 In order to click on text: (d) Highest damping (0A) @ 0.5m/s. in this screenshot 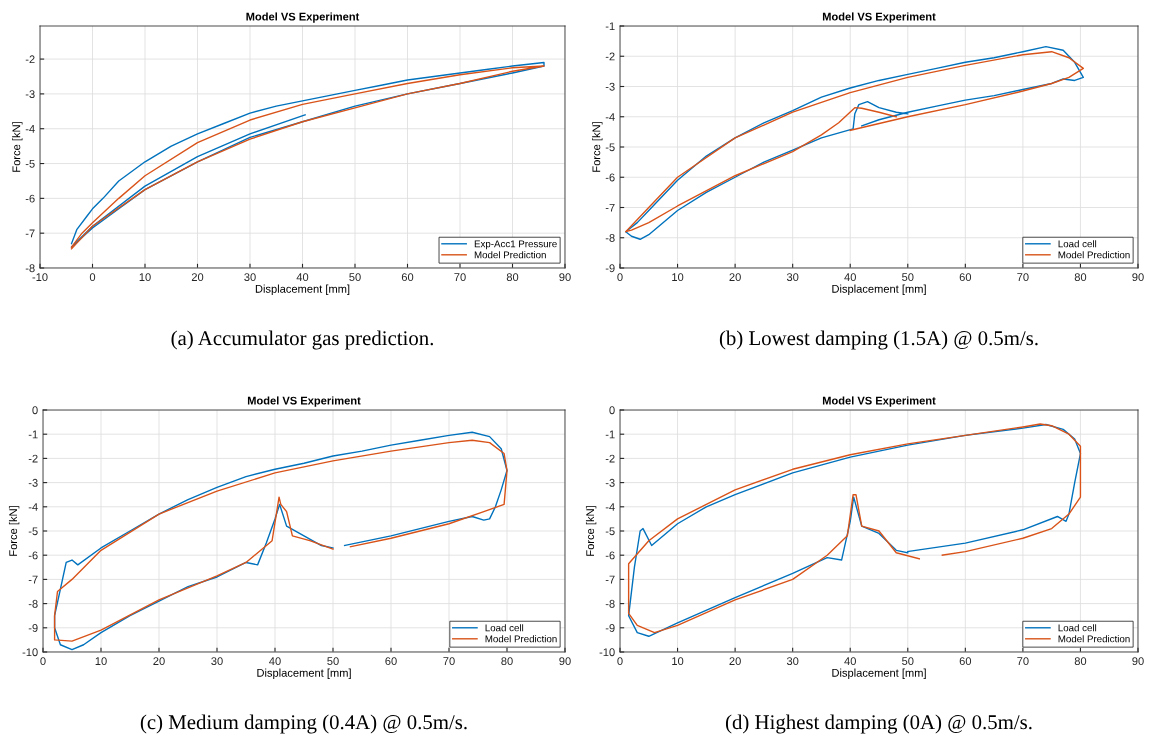, I will do `click(878, 724)`.